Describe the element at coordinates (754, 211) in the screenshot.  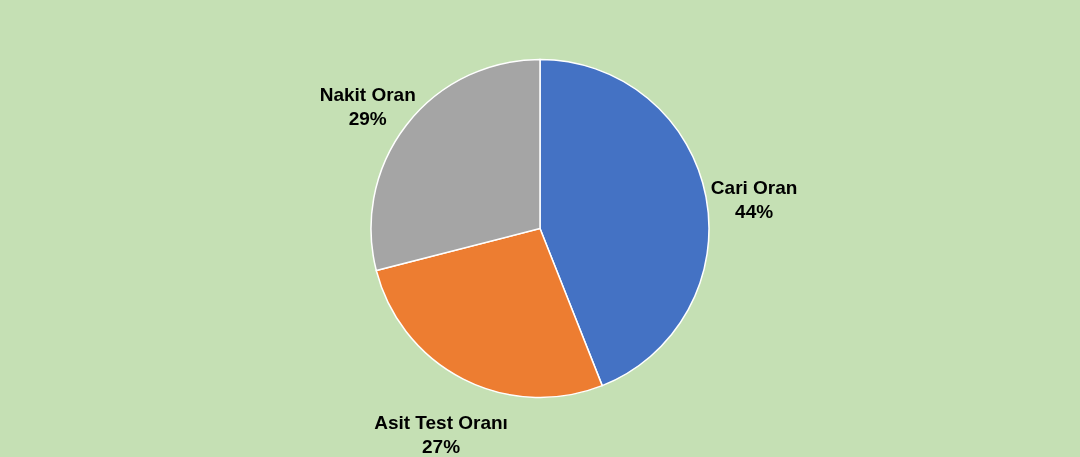
I see `data-label: 44%` at that location.